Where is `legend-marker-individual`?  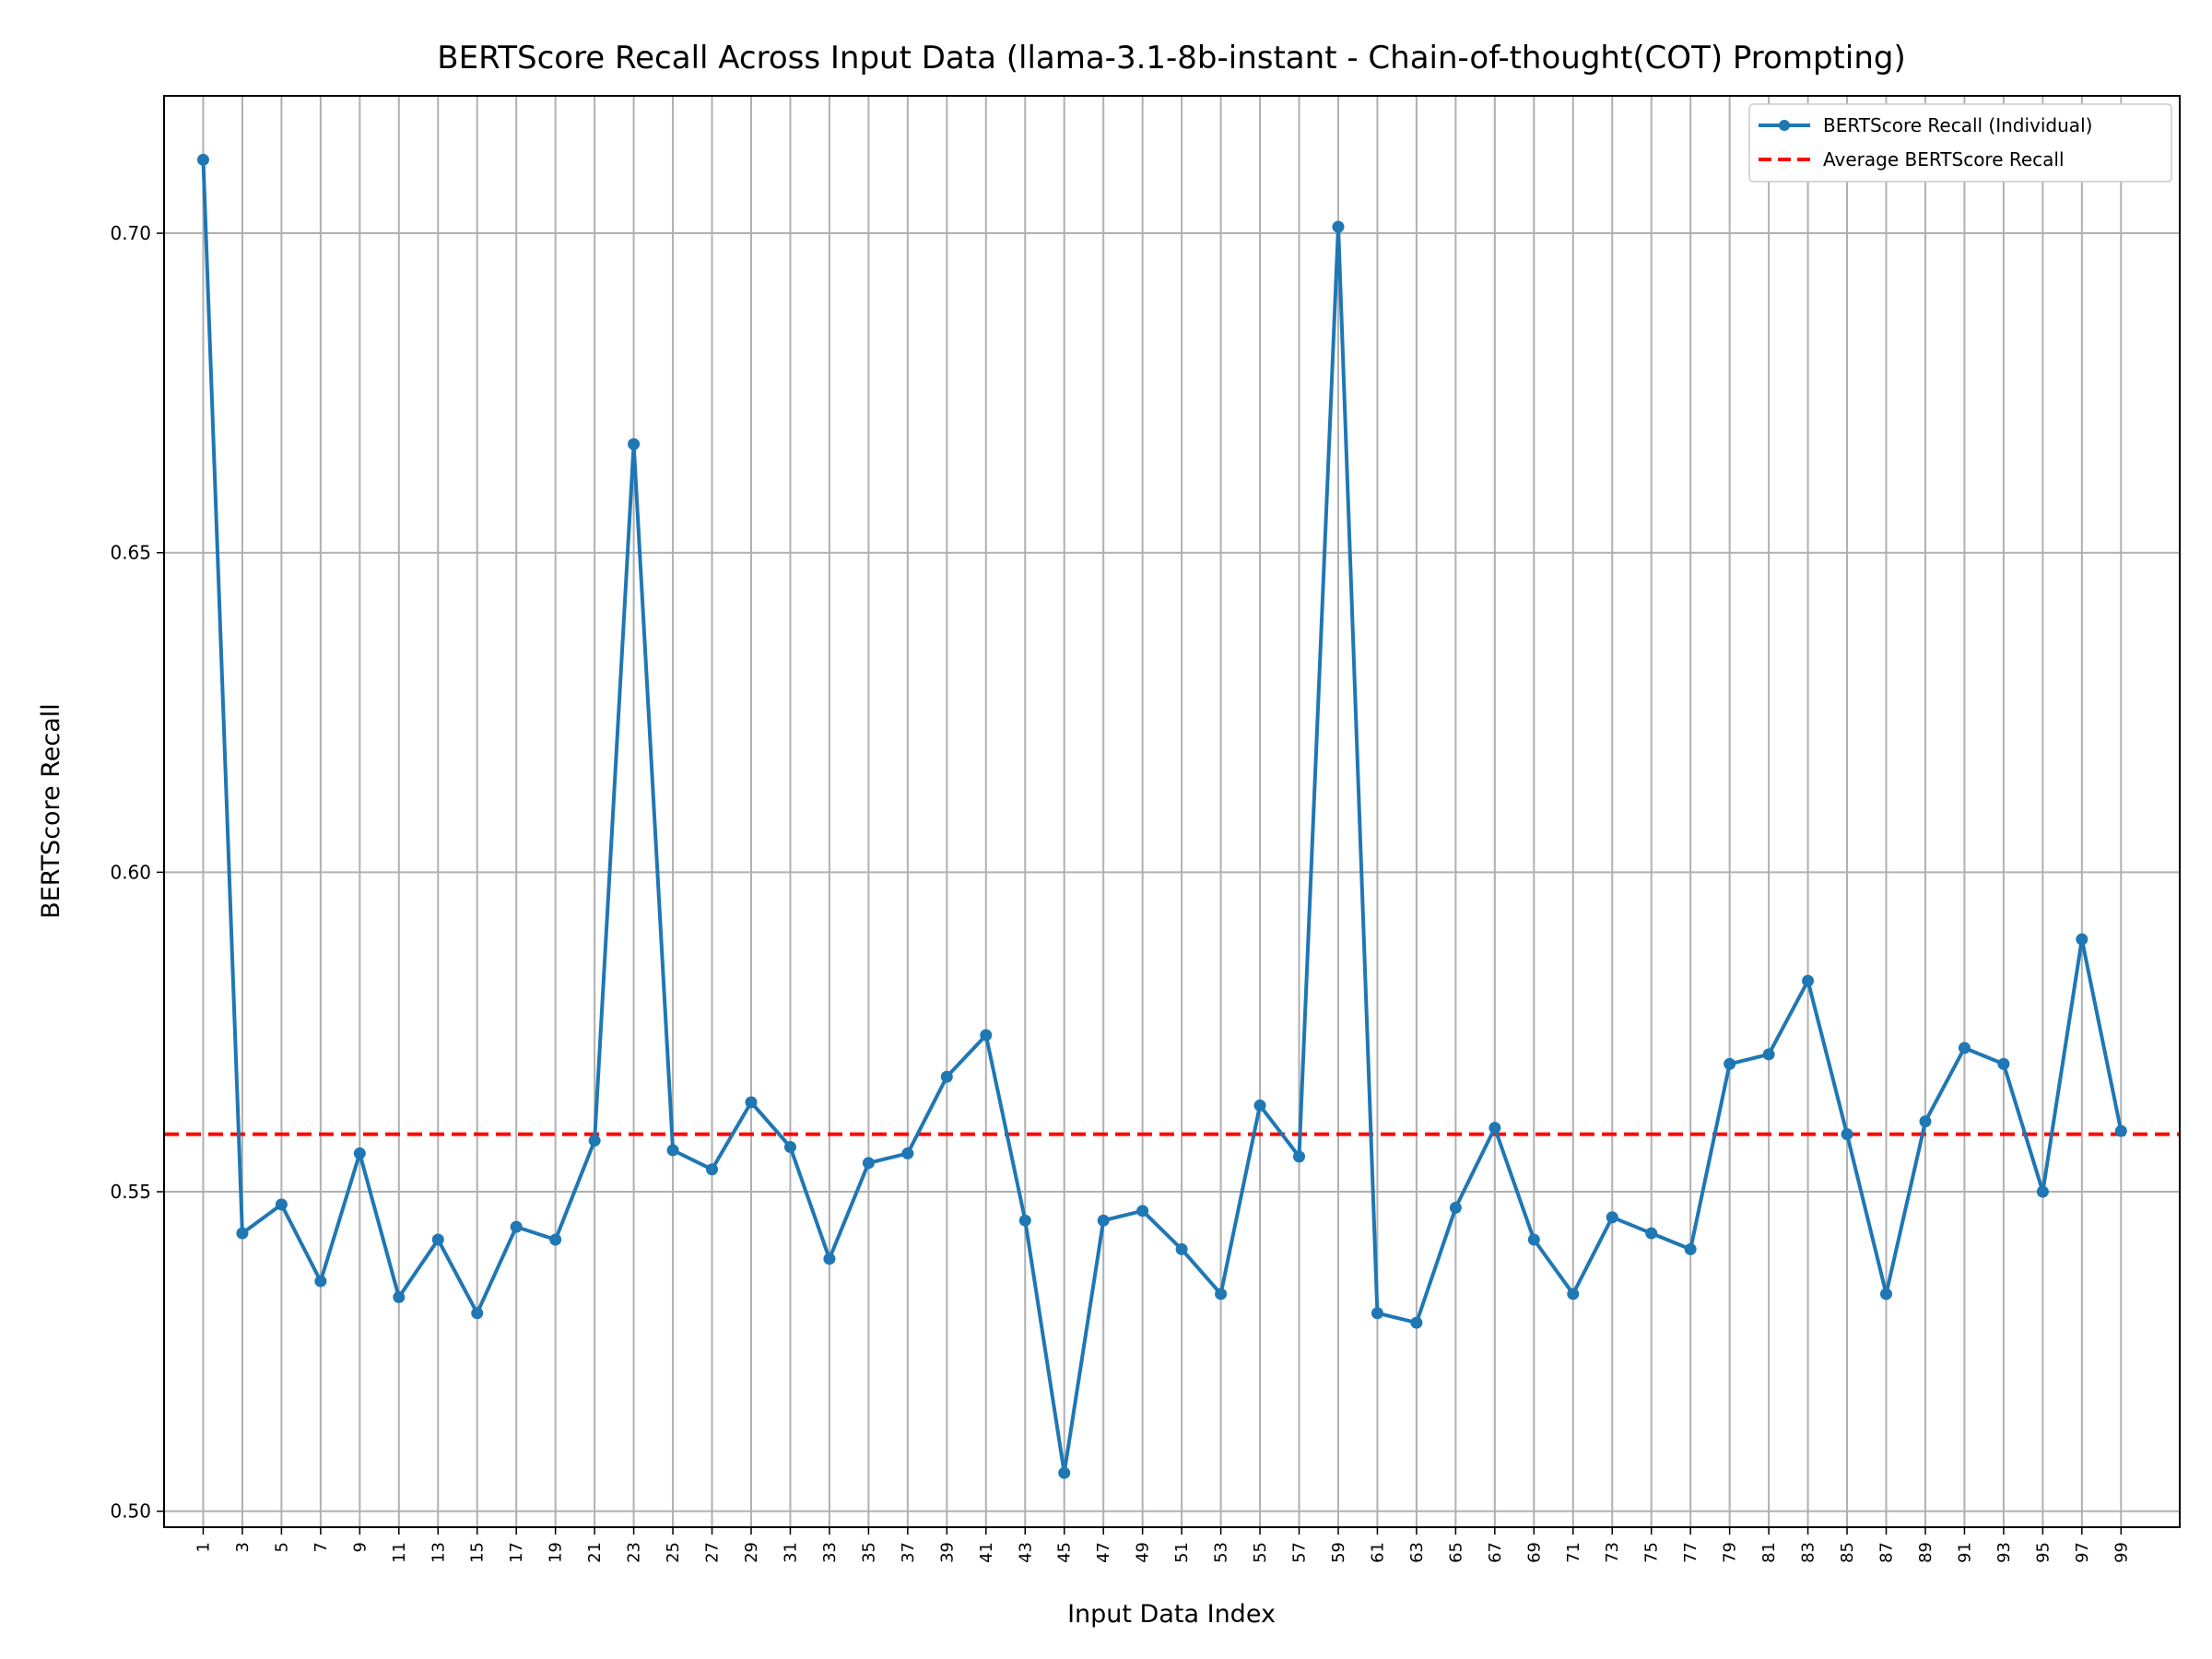 legend-marker-individual is located at coordinates (1784, 125).